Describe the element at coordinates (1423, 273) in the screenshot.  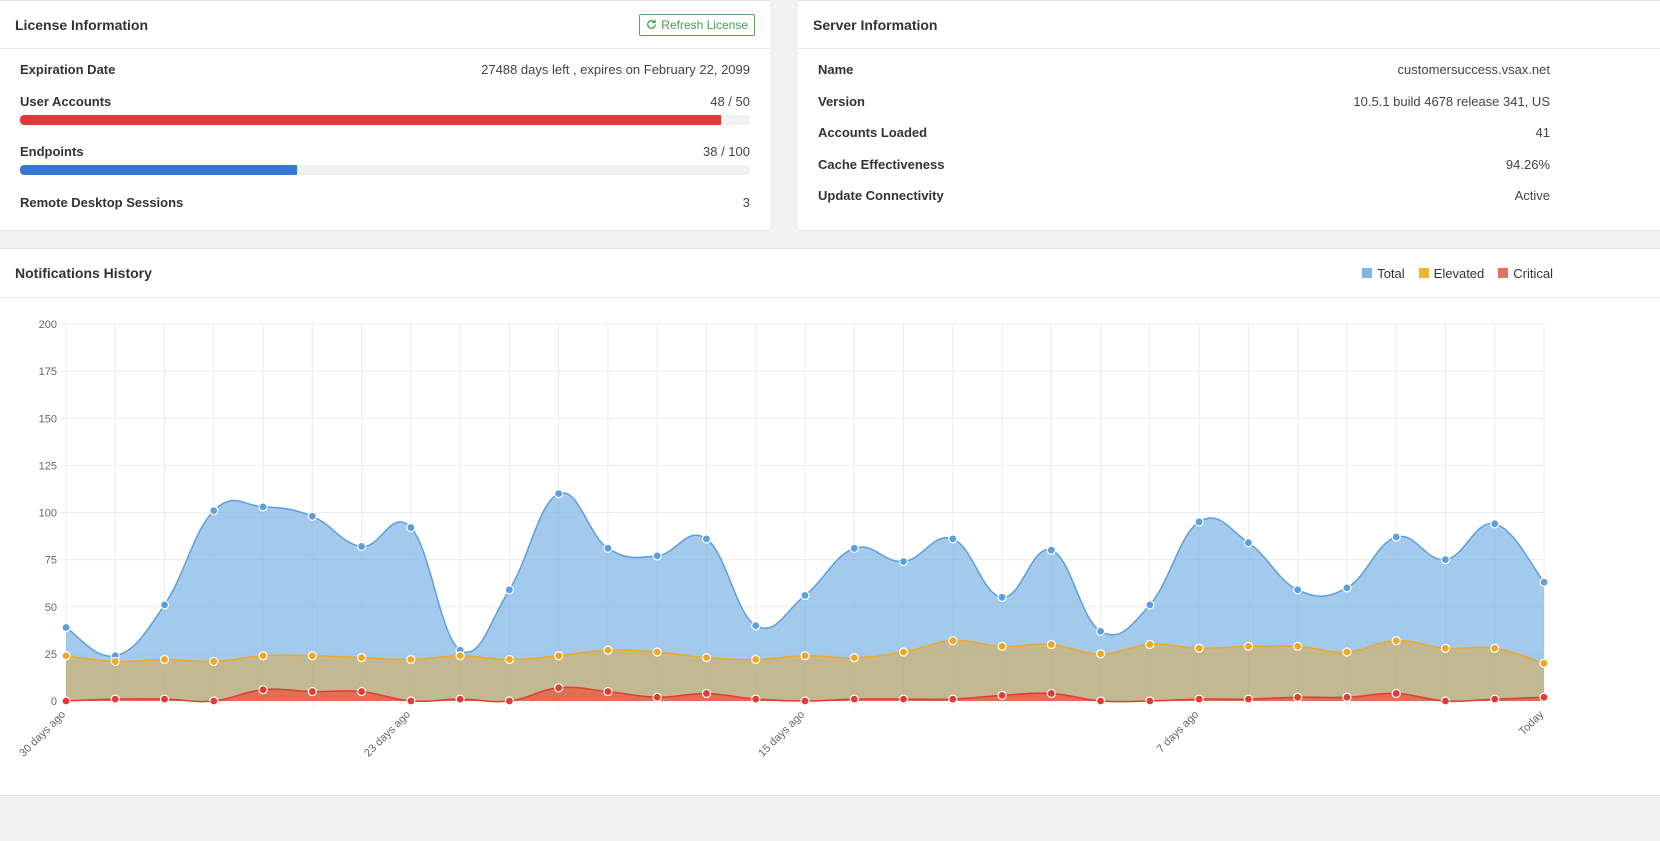
I see `legend-swatch-elevated` at that location.